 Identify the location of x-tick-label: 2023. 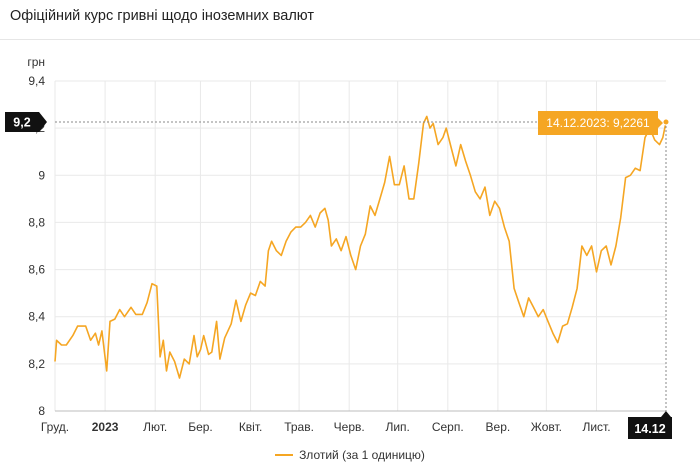
(105, 427).